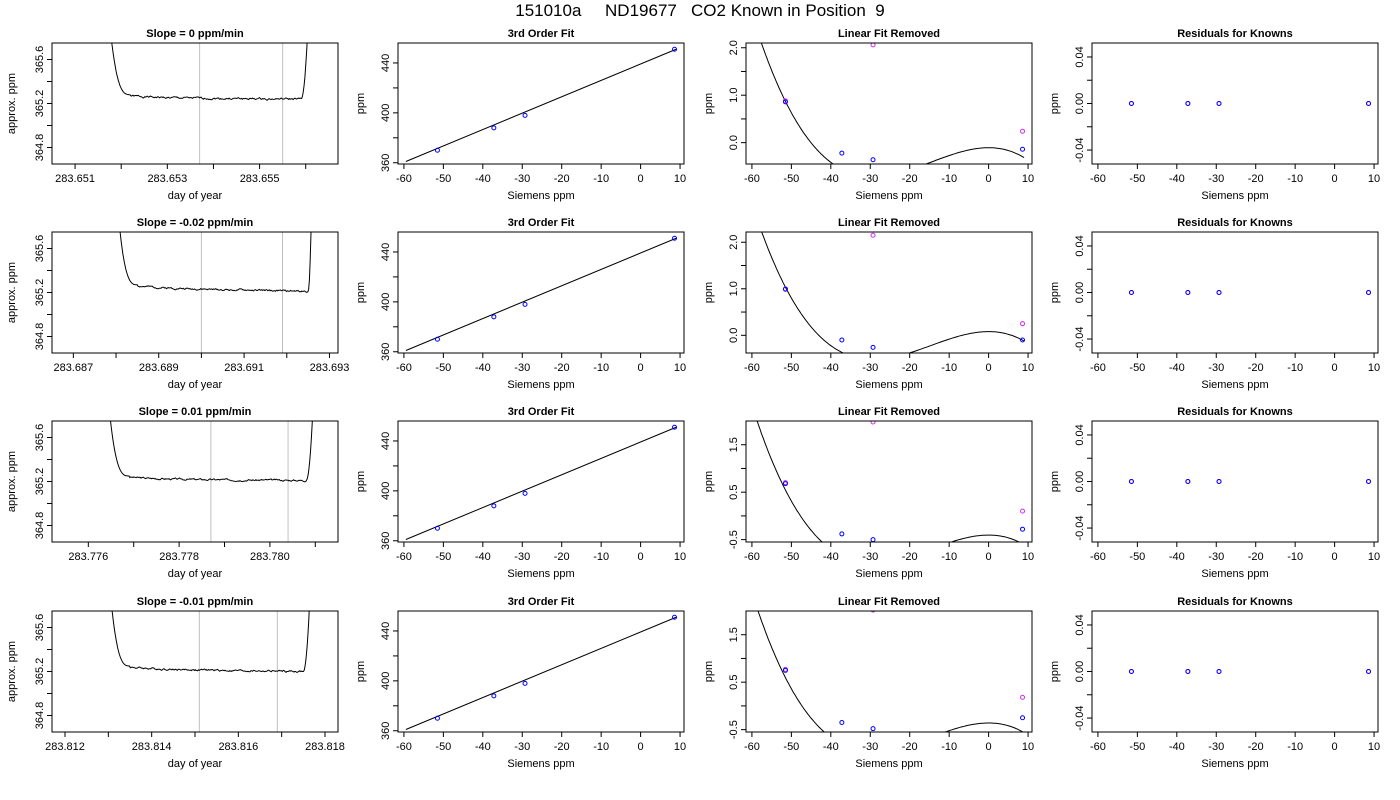 The image size is (1400, 800). I want to click on y-tick-label: 400, so click(386, 681).